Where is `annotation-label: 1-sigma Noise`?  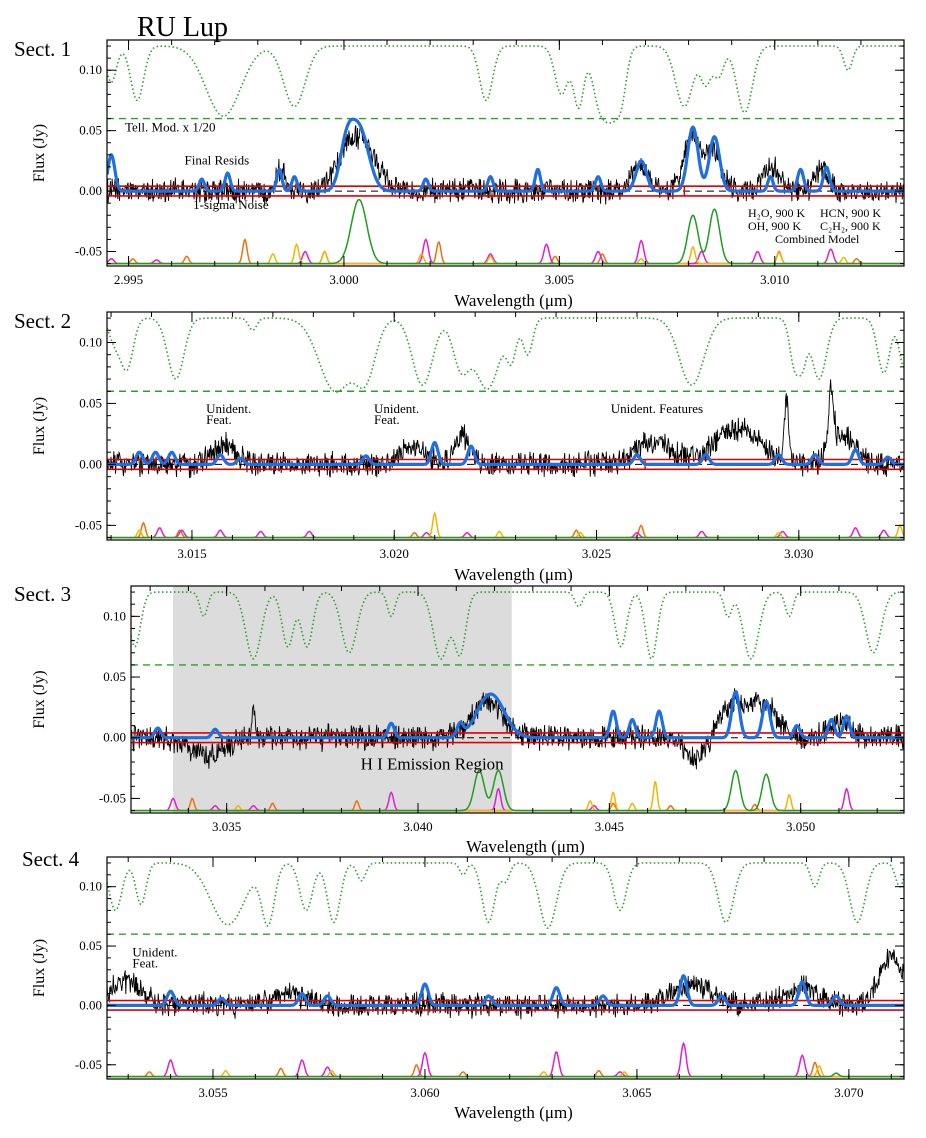
annotation-label: 1-sigma Noise is located at coordinates (231, 204).